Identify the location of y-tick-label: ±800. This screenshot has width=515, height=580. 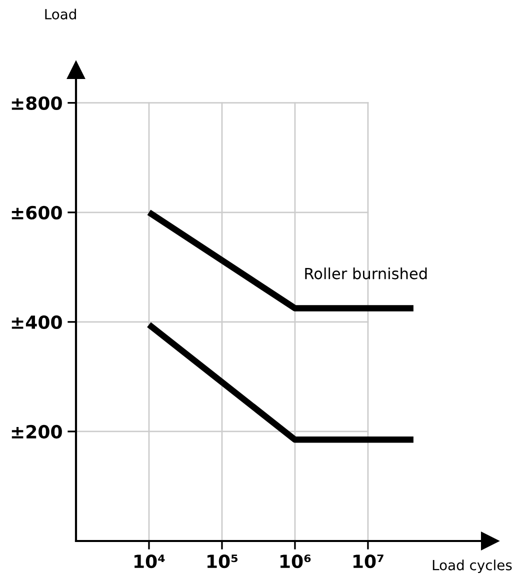
(37, 103).